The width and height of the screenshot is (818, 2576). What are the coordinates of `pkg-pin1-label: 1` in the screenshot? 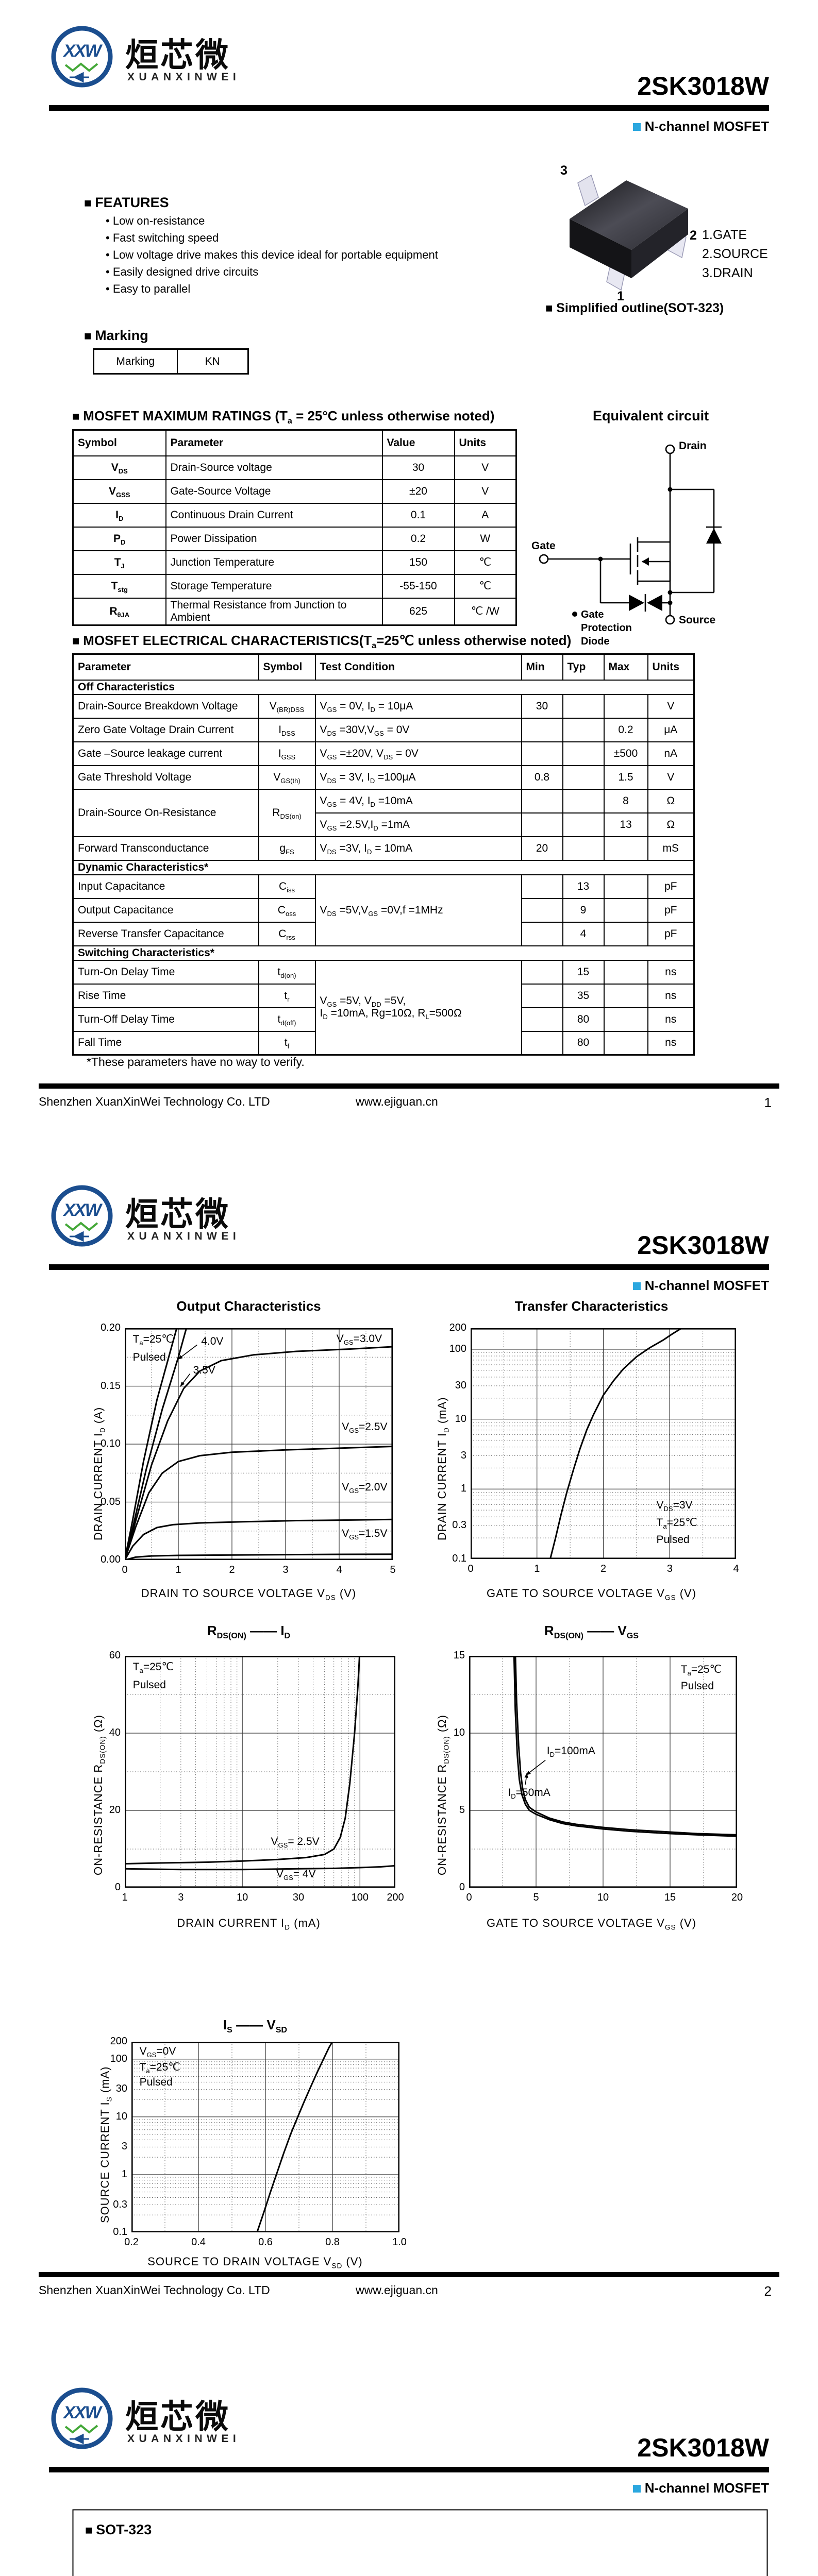 It's located at (620, 296).